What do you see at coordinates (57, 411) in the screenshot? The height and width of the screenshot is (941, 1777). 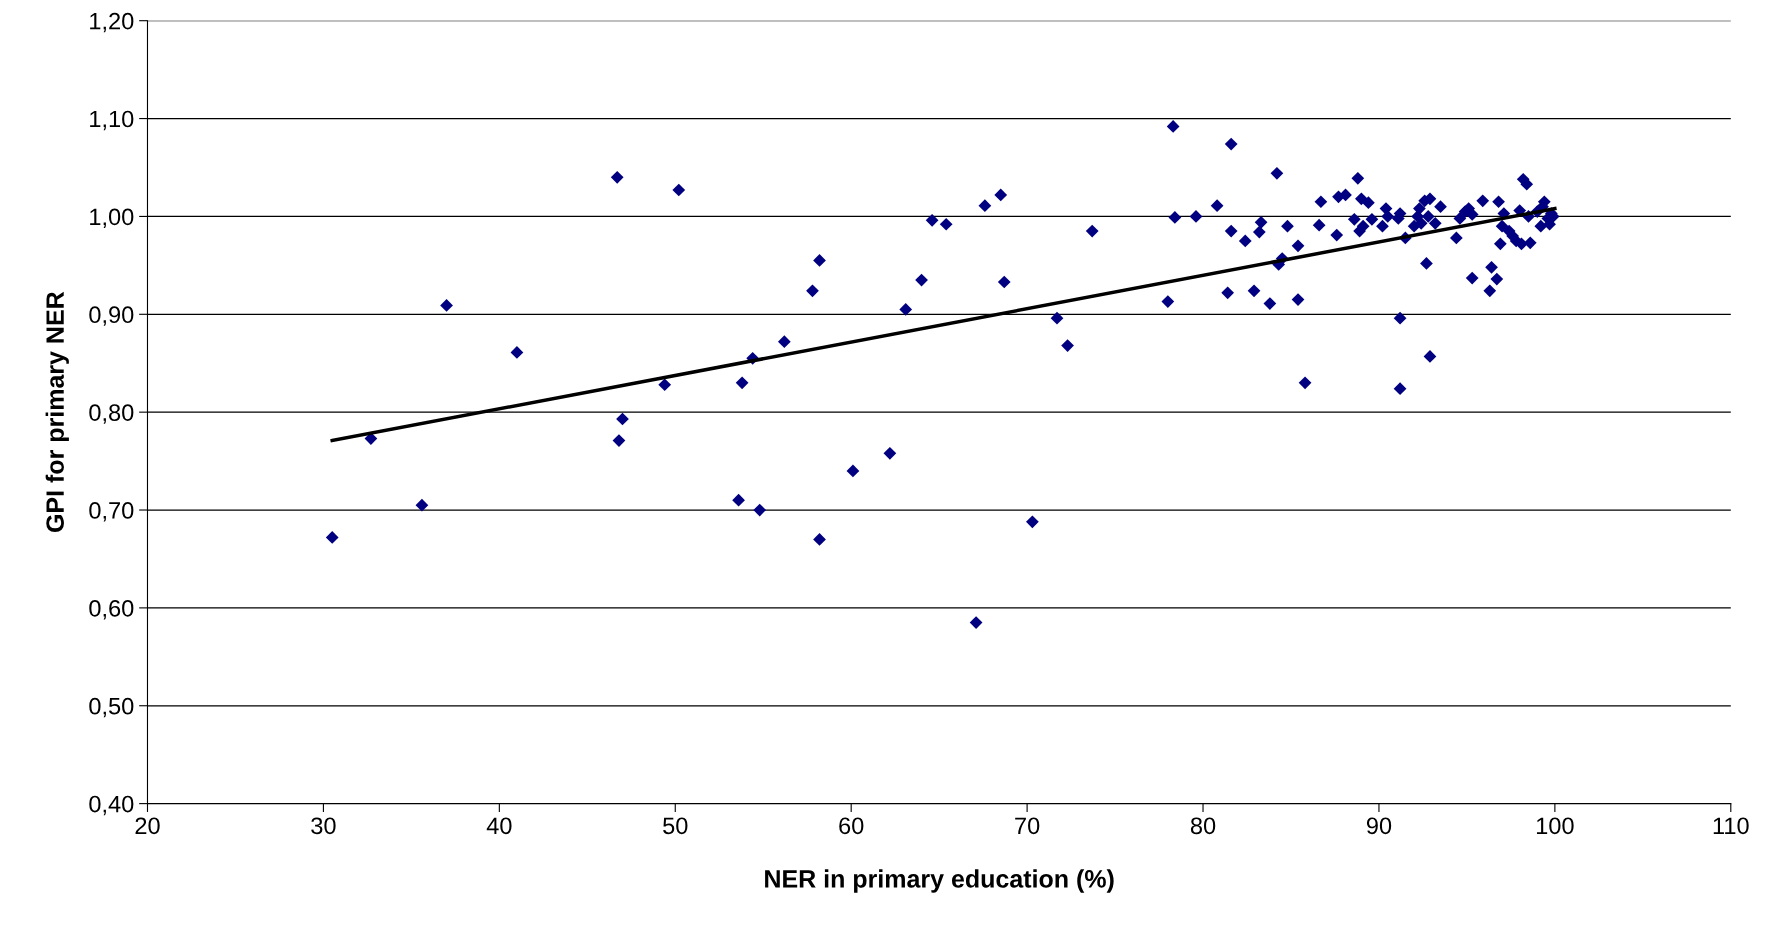 I see `y-axis-title: GPI for primary NER` at bounding box center [57, 411].